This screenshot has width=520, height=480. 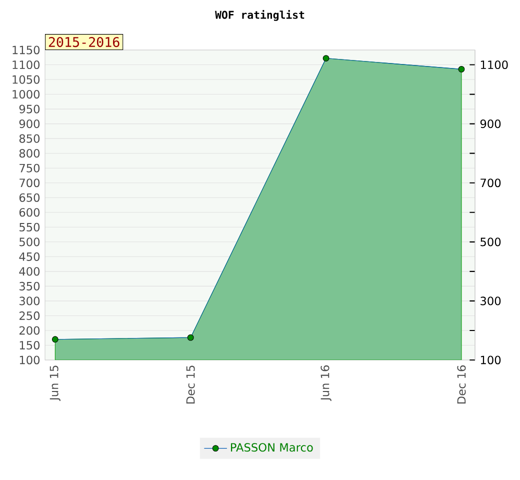 I want to click on x-tick-label: Jun 16, so click(x=326, y=383).